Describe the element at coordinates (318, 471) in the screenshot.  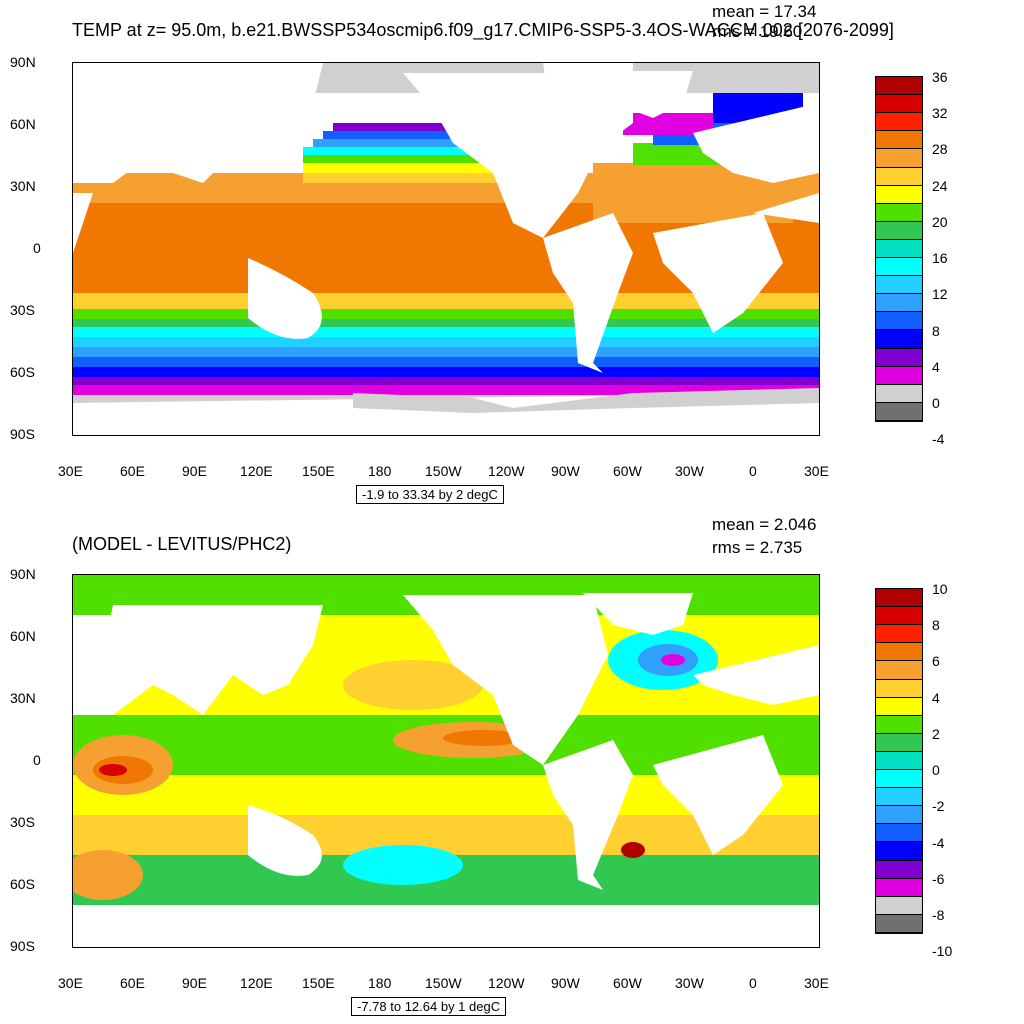
I see `top-lon-label: 150E` at that location.